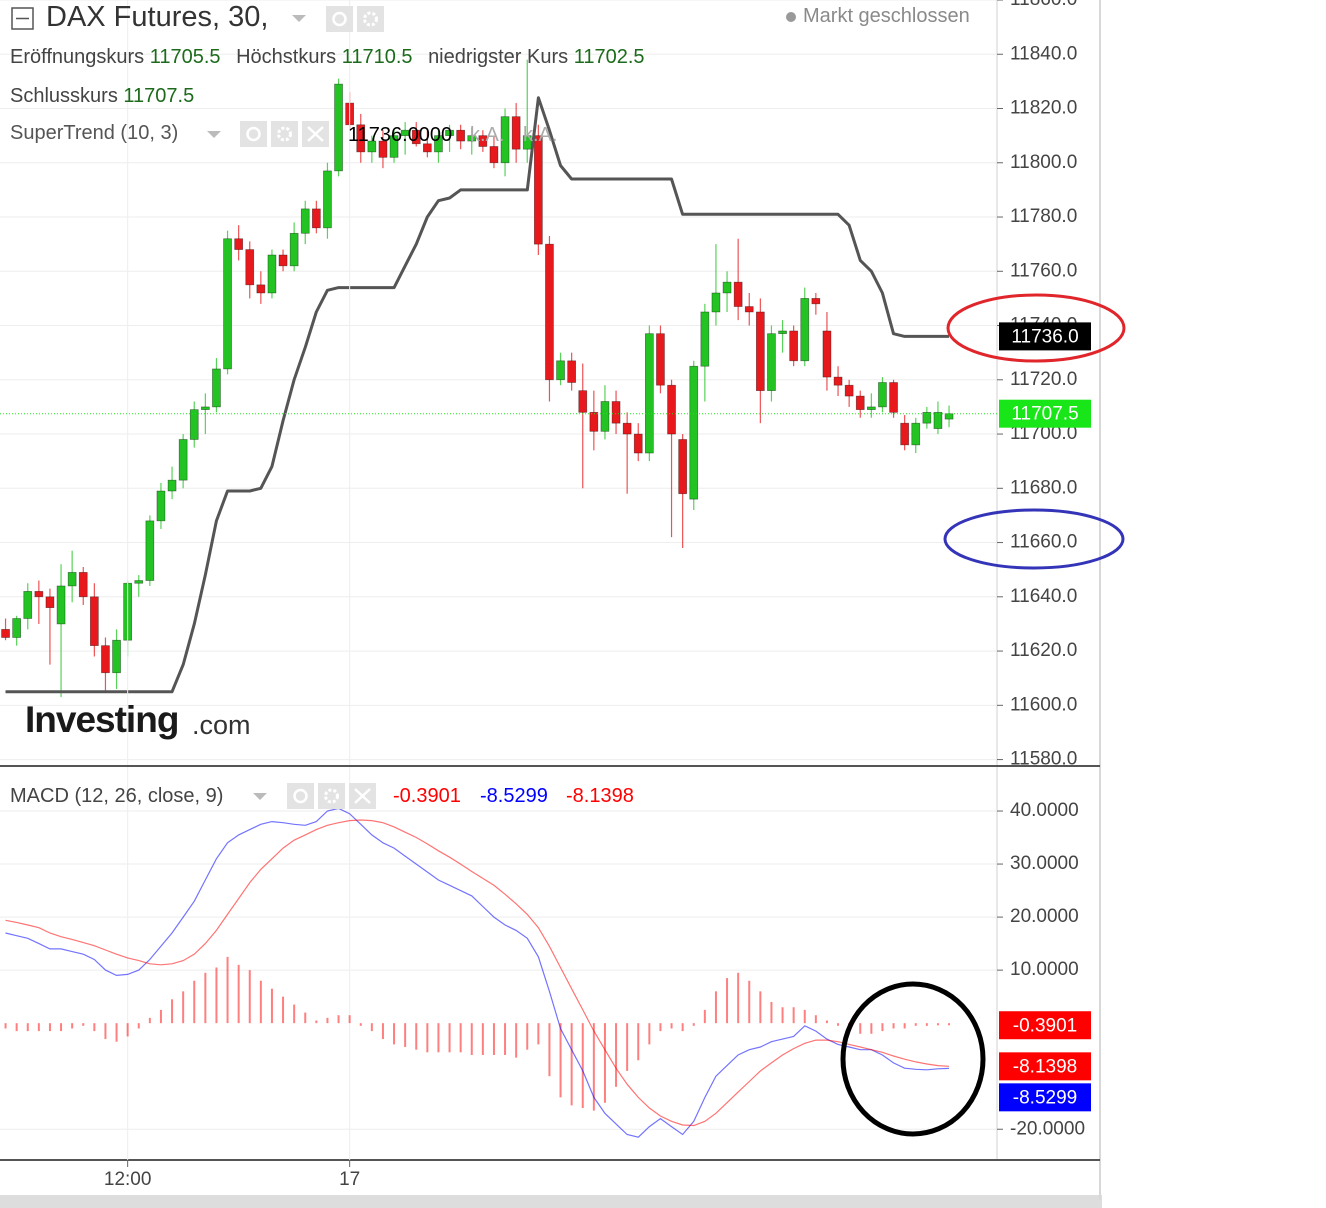 This screenshot has height=1208, width=1326. I want to click on y-tick-label: 11840.0, so click(1043, 53).